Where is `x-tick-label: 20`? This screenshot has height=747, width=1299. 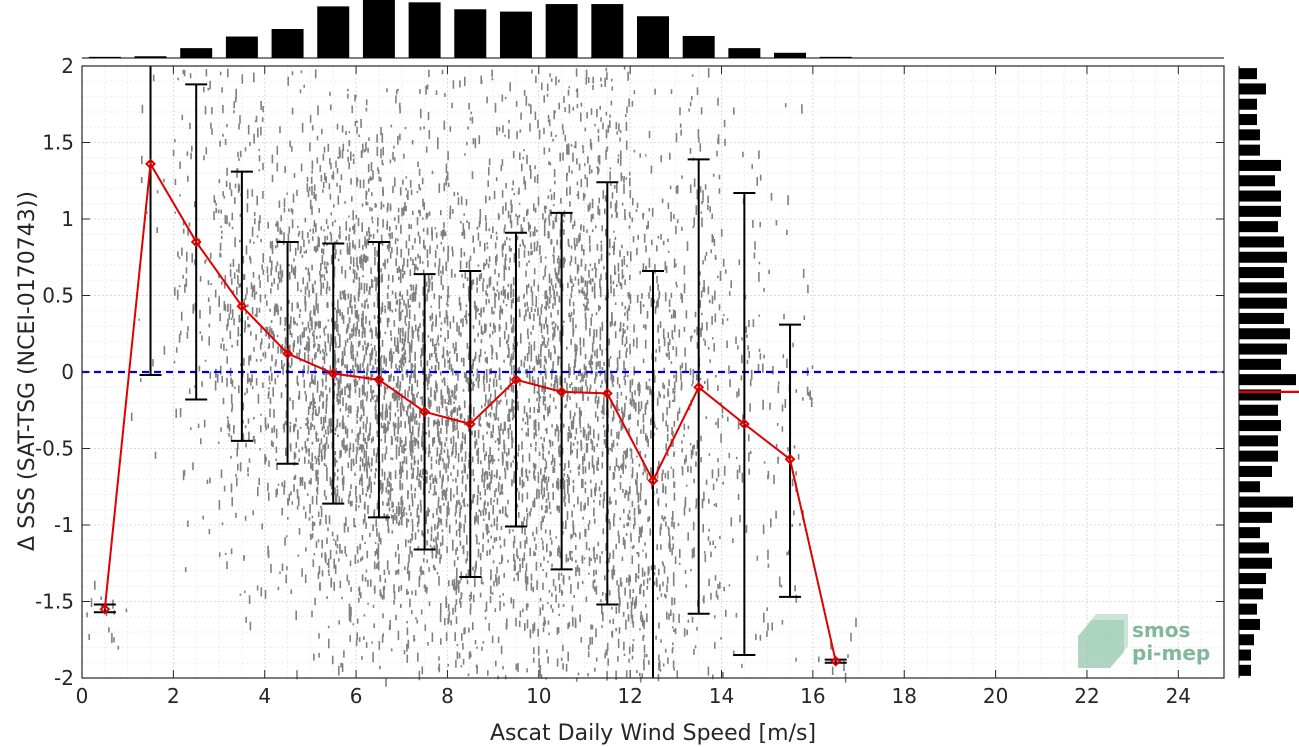
x-tick-label: 20 is located at coordinates (995, 696).